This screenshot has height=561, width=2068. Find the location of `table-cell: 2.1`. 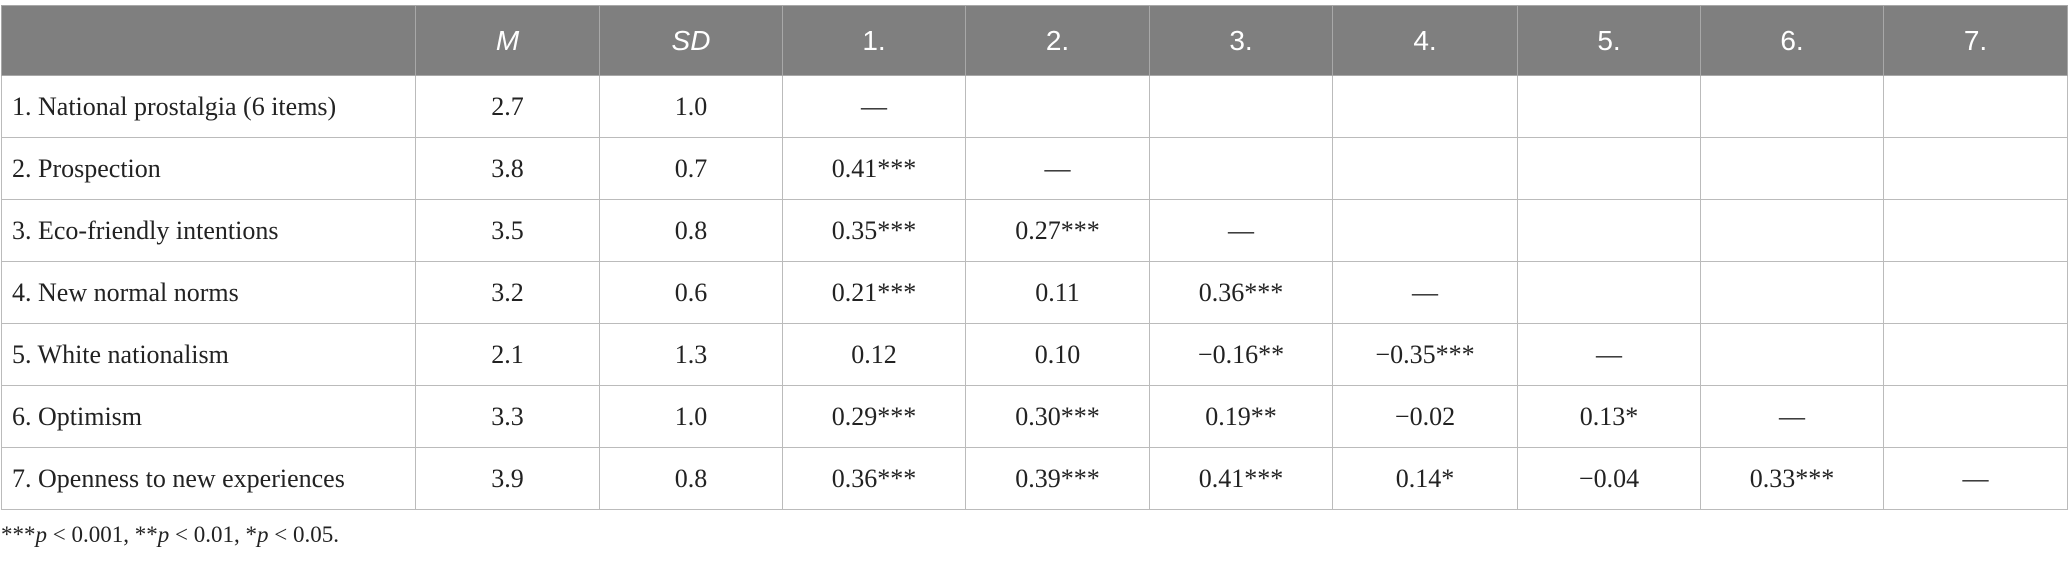

table-cell: 2.1 is located at coordinates (507, 354).